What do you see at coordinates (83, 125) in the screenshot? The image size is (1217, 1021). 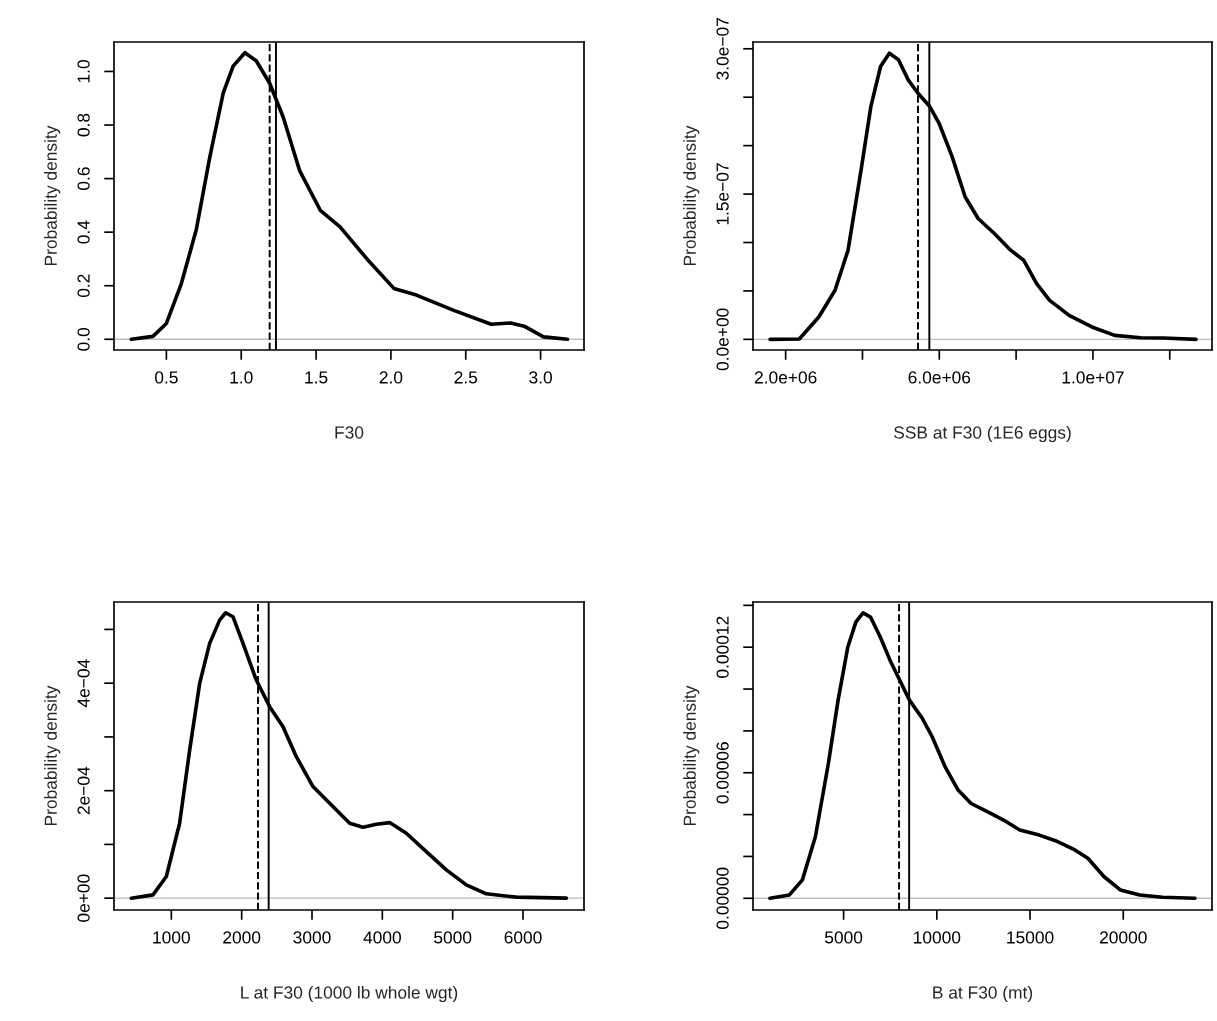 I see `y-tick-label: 0.8` at bounding box center [83, 125].